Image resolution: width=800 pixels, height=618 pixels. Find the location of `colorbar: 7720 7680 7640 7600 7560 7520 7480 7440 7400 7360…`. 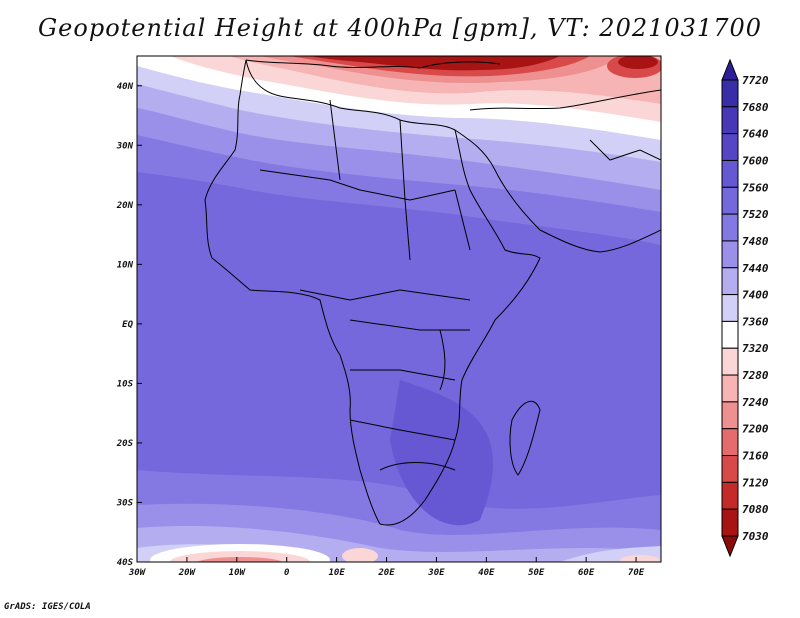

colorbar: 7720 7680 7640 7600 7560 7520 7480 7440 7400 7360… is located at coordinates (745, 308).